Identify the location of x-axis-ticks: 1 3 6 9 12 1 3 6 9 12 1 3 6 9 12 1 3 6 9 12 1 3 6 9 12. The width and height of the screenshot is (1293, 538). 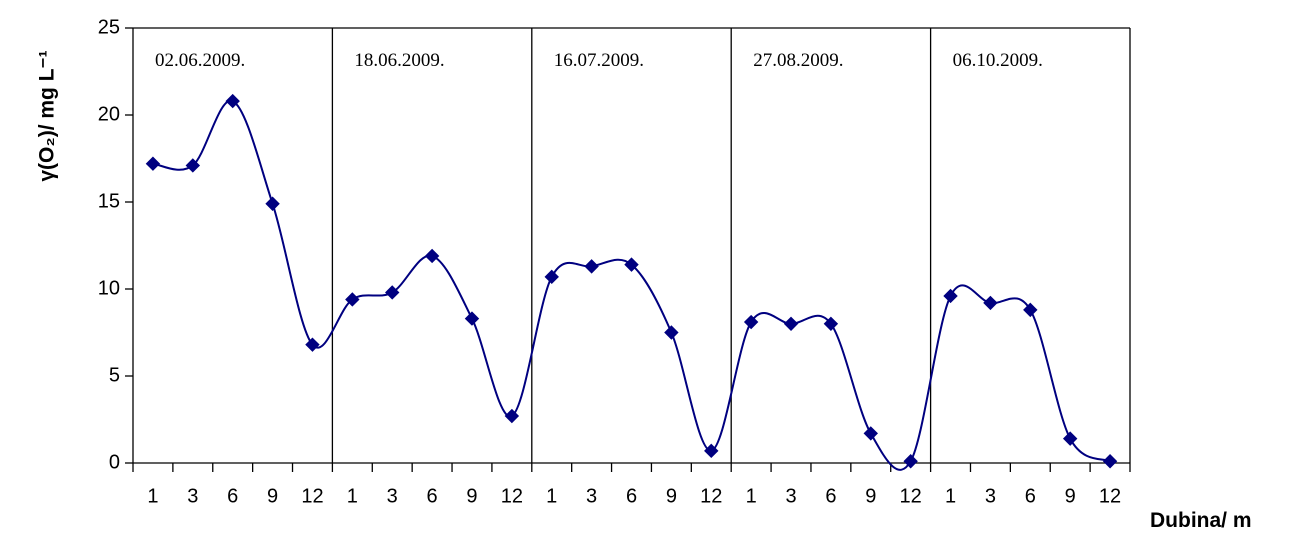
(631, 485).